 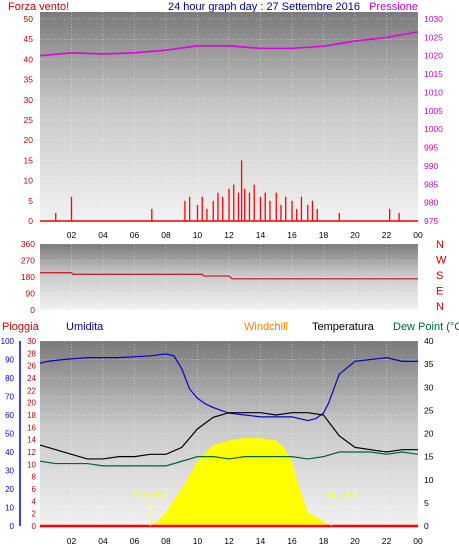 What do you see at coordinates (31, 378) in the screenshot?
I see `rain-tick-label: 24` at bounding box center [31, 378].